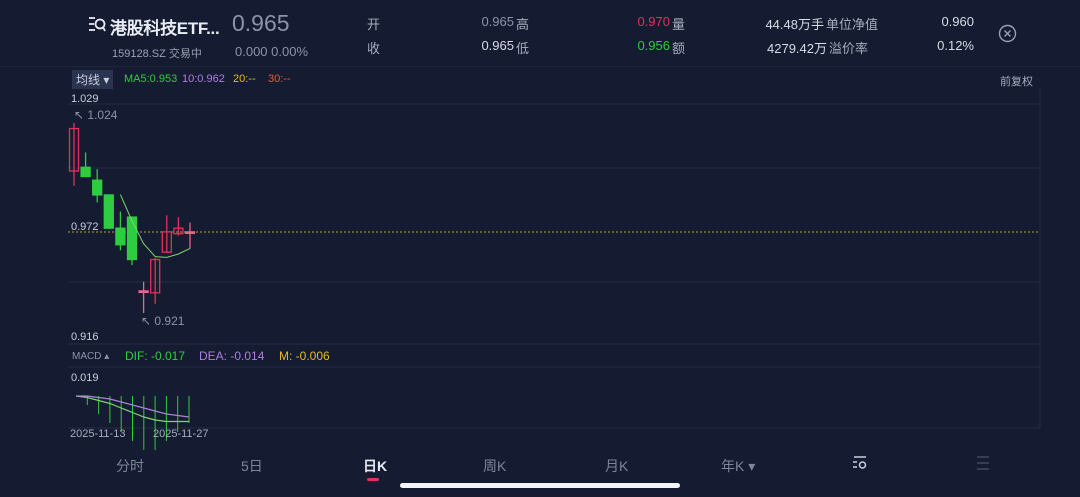 The image size is (1080, 497). I want to click on ma20-value: 20:--, so click(244, 79).